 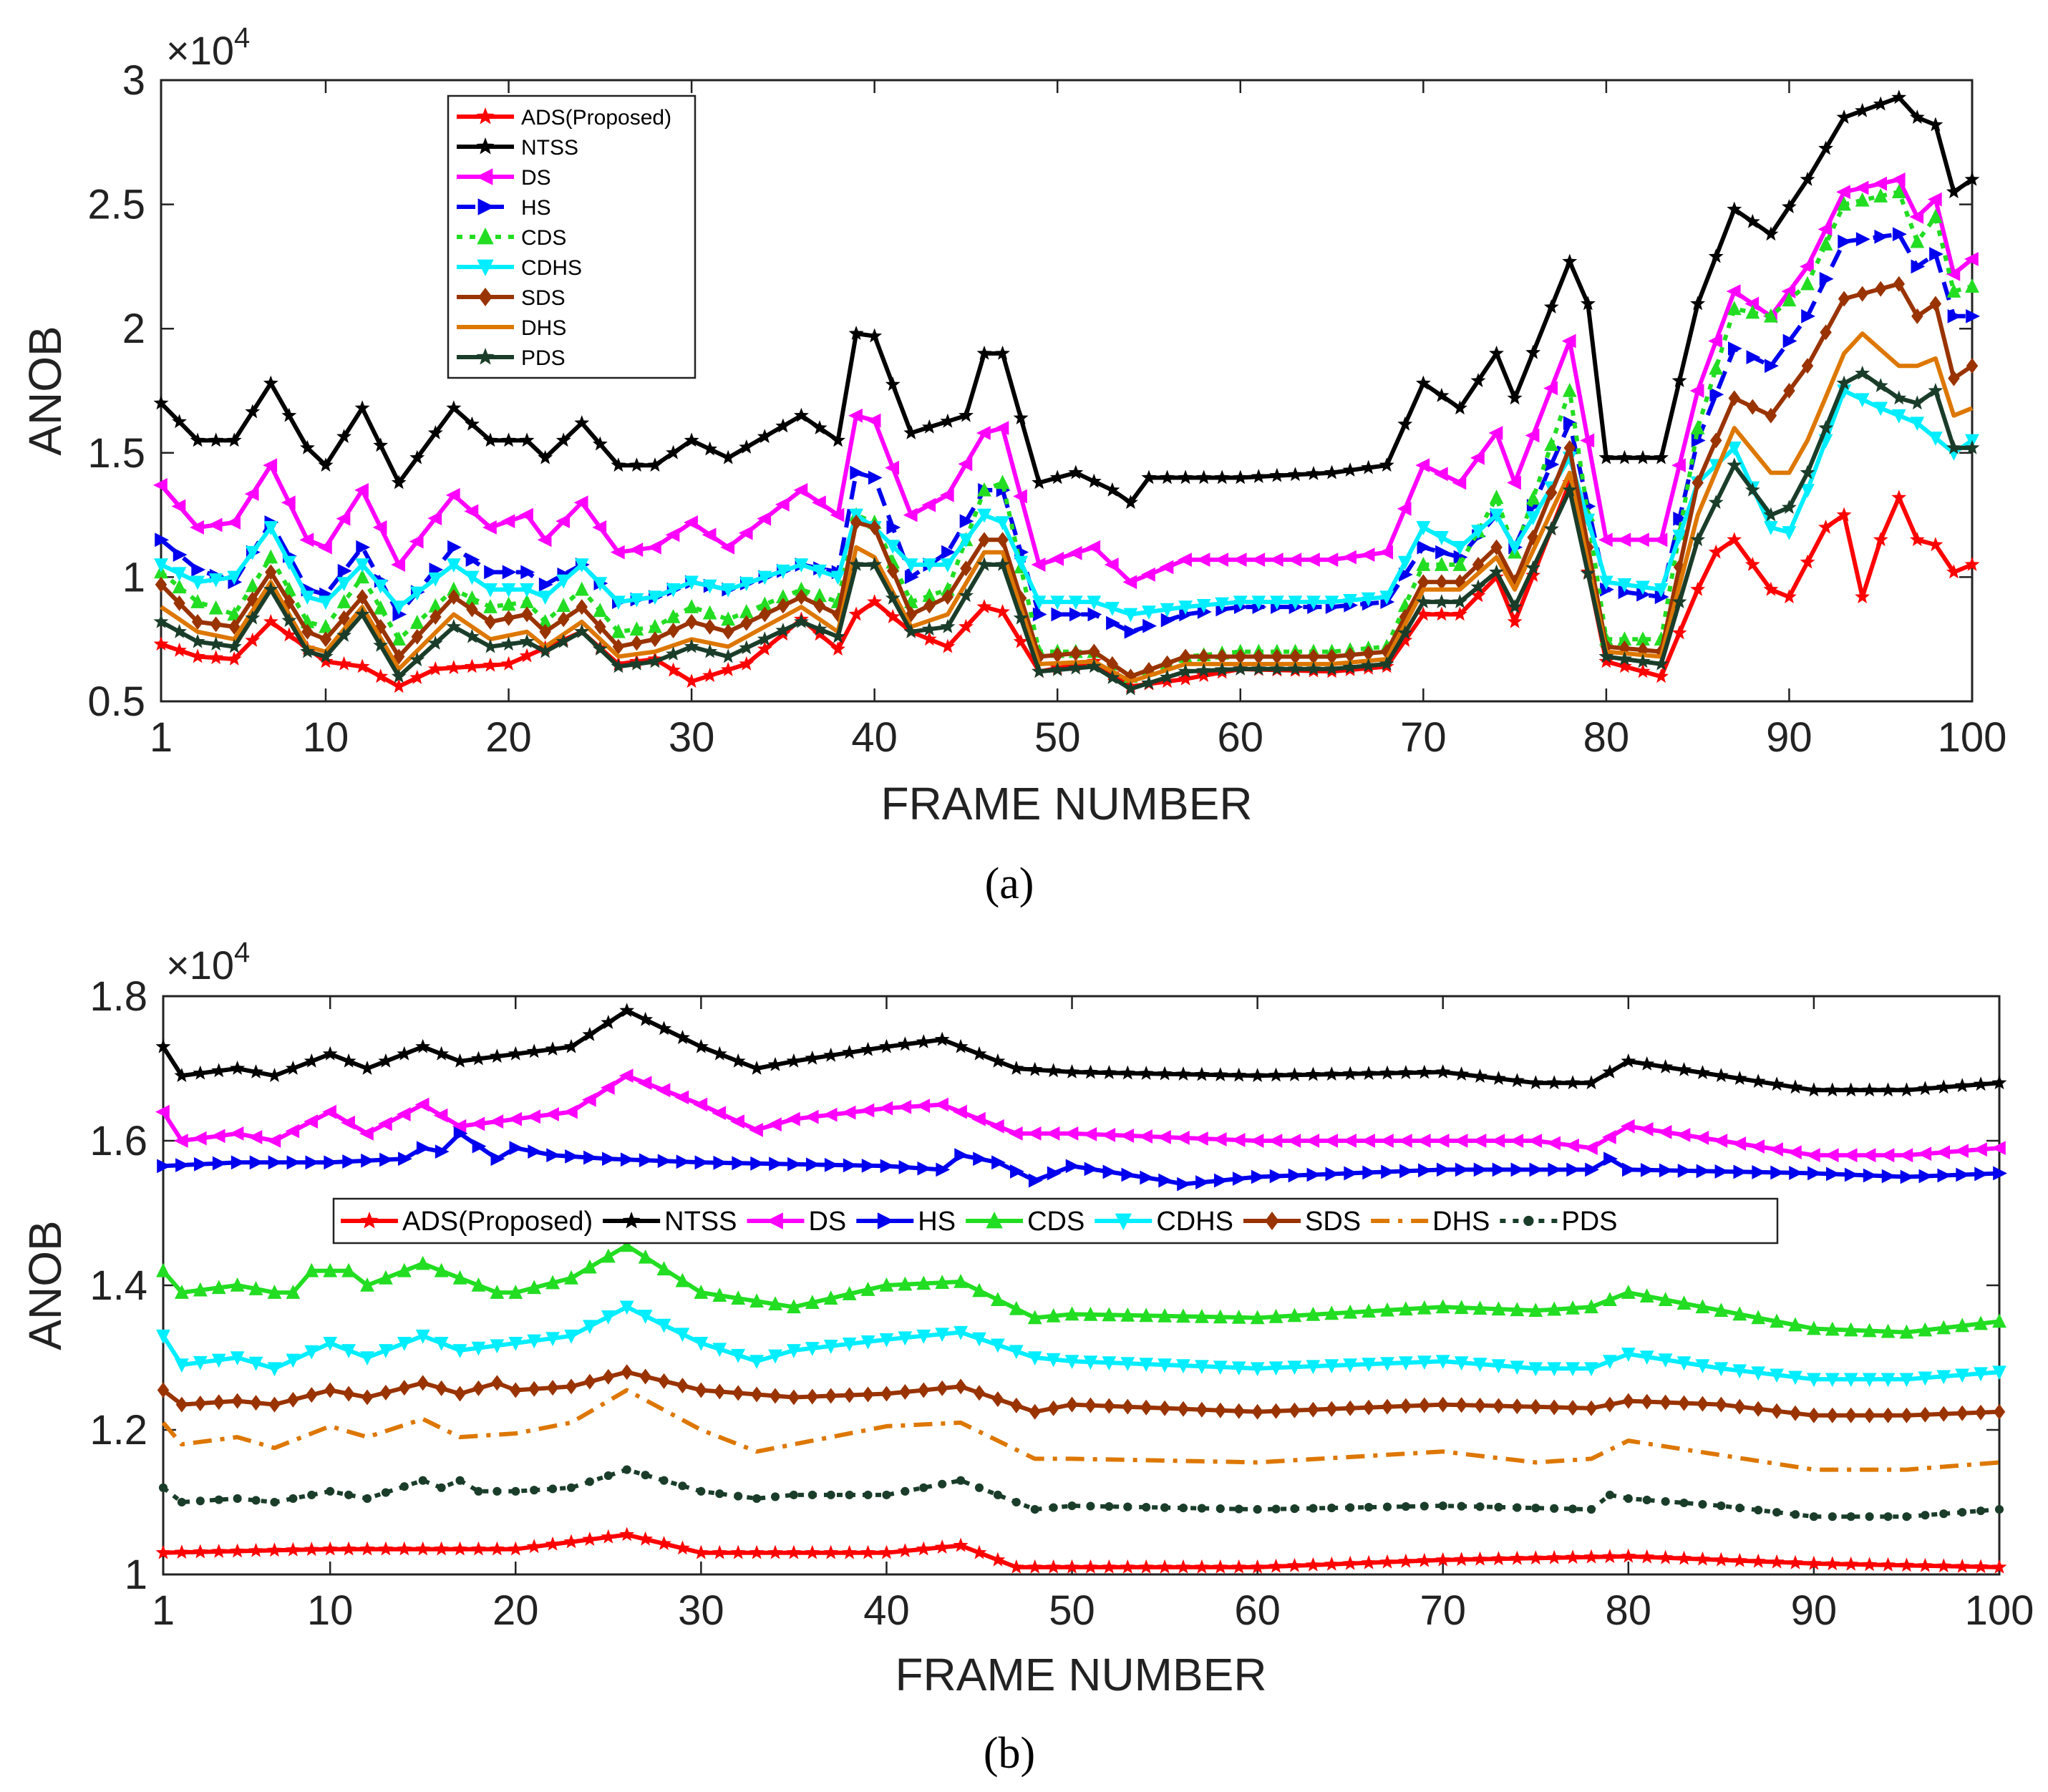 What do you see at coordinates (631, 1220) in the screenshot?
I see `legend-marker` at bounding box center [631, 1220].